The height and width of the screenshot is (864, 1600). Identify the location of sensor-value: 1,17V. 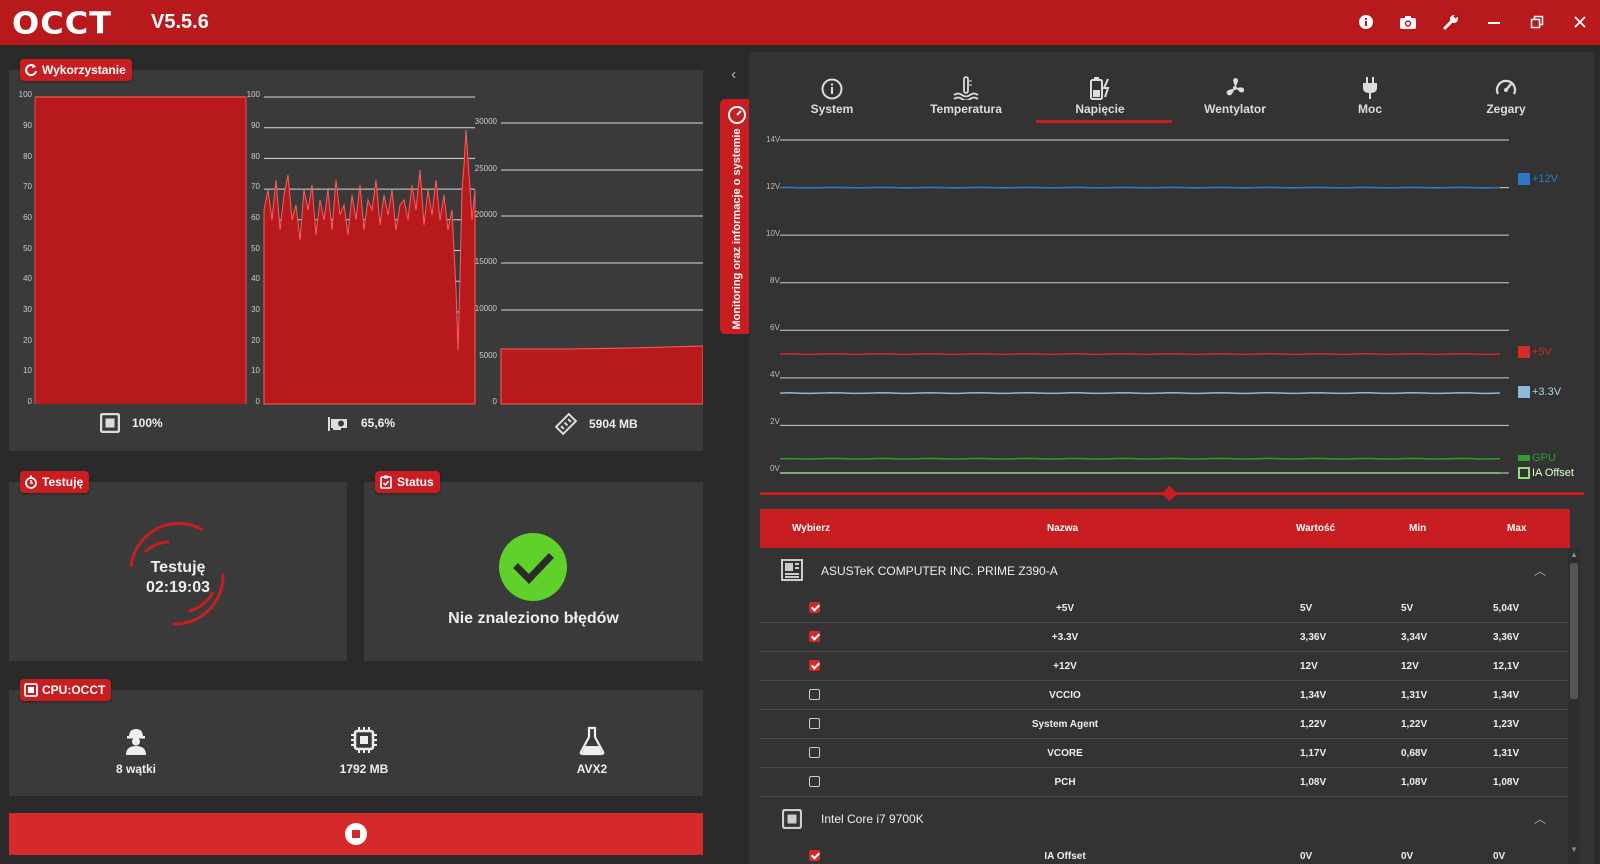
(1313, 753).